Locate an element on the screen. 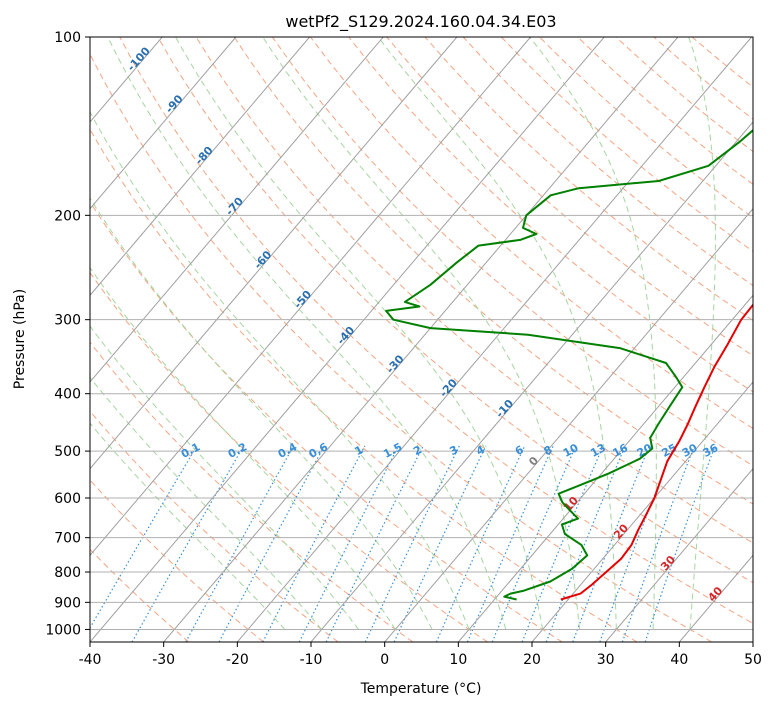 The height and width of the screenshot is (708, 775). mixing-ratio-label: 36 is located at coordinates (711, 450).